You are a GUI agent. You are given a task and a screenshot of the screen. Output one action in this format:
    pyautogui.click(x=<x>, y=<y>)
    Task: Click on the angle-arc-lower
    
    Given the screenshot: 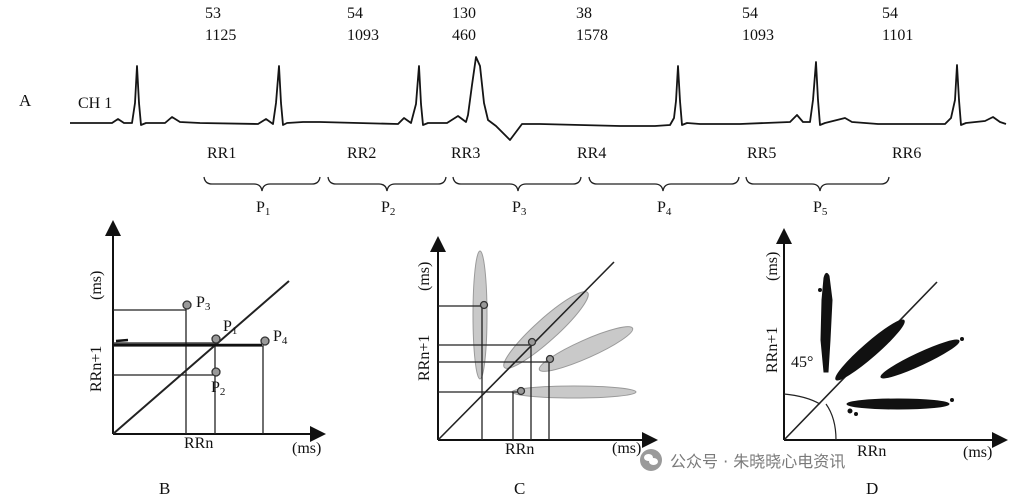 What is the action you would take?
    pyautogui.click(x=831, y=422)
    